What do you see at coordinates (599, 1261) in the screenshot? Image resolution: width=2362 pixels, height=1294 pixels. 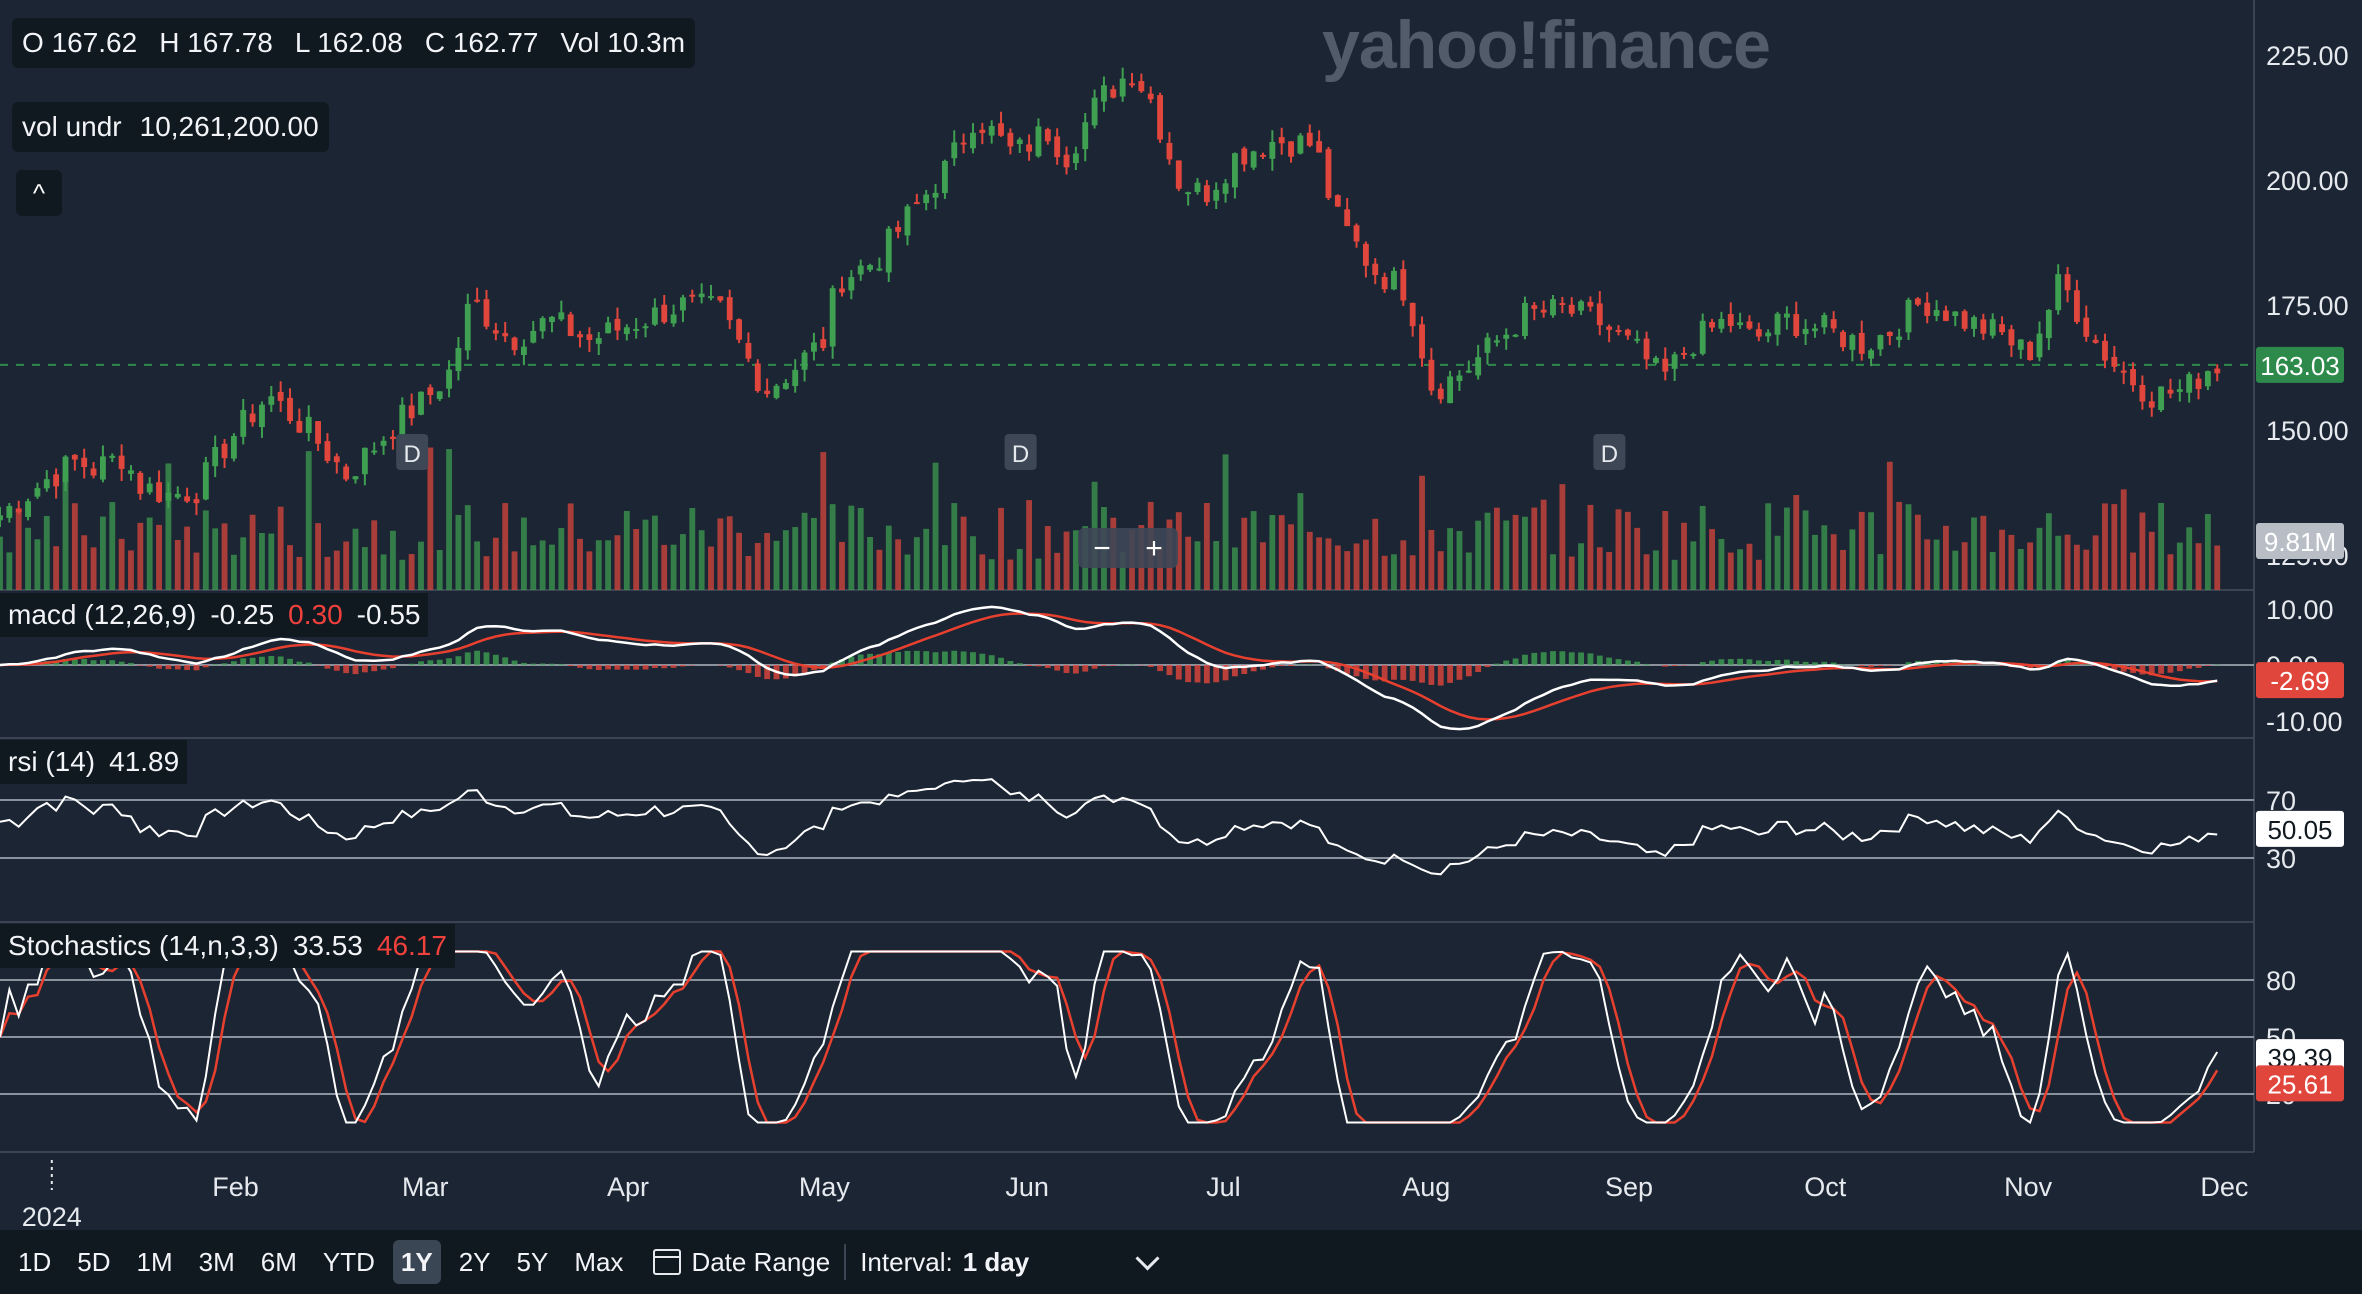 I see `range-max-button: Max` at bounding box center [599, 1261].